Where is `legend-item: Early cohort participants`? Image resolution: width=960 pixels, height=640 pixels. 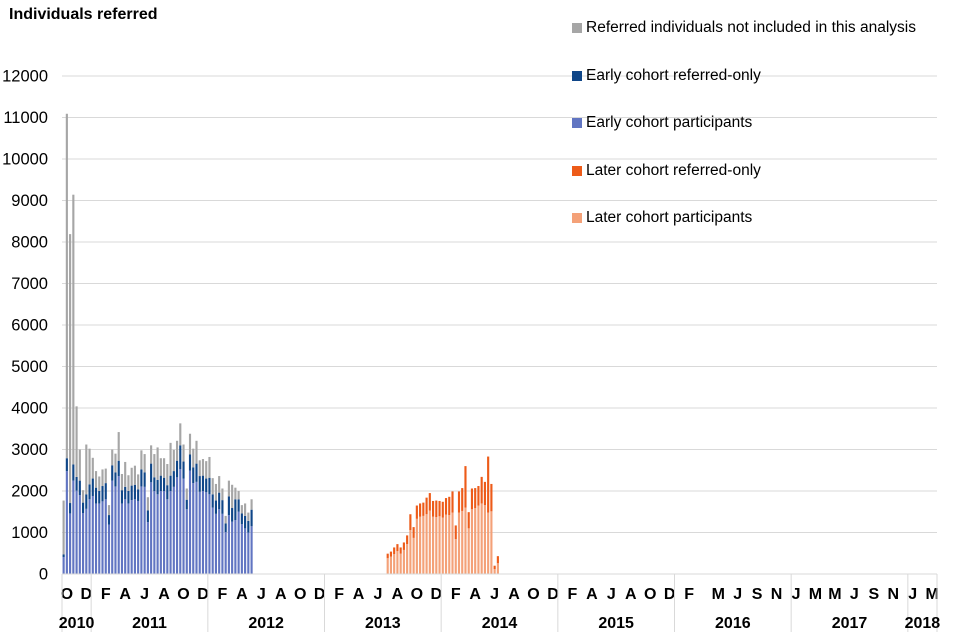
legend-item: Early cohort participants is located at coordinates (764, 137).